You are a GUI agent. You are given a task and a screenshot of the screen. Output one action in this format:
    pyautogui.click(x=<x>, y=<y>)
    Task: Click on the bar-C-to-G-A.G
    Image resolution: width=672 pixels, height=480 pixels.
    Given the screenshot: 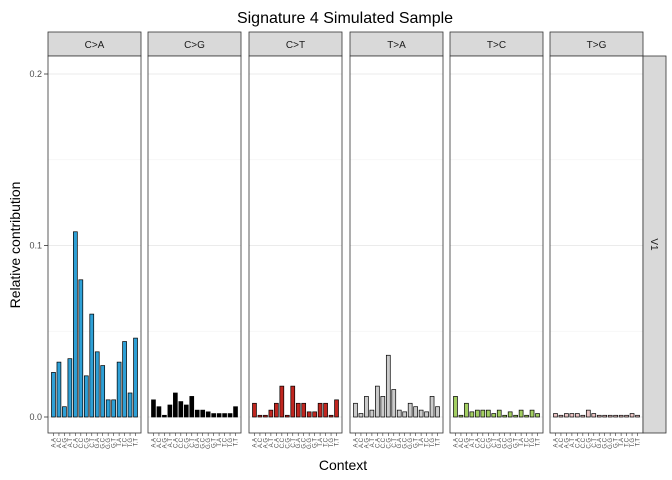 What is the action you would take?
    pyautogui.click(x=164, y=416)
    